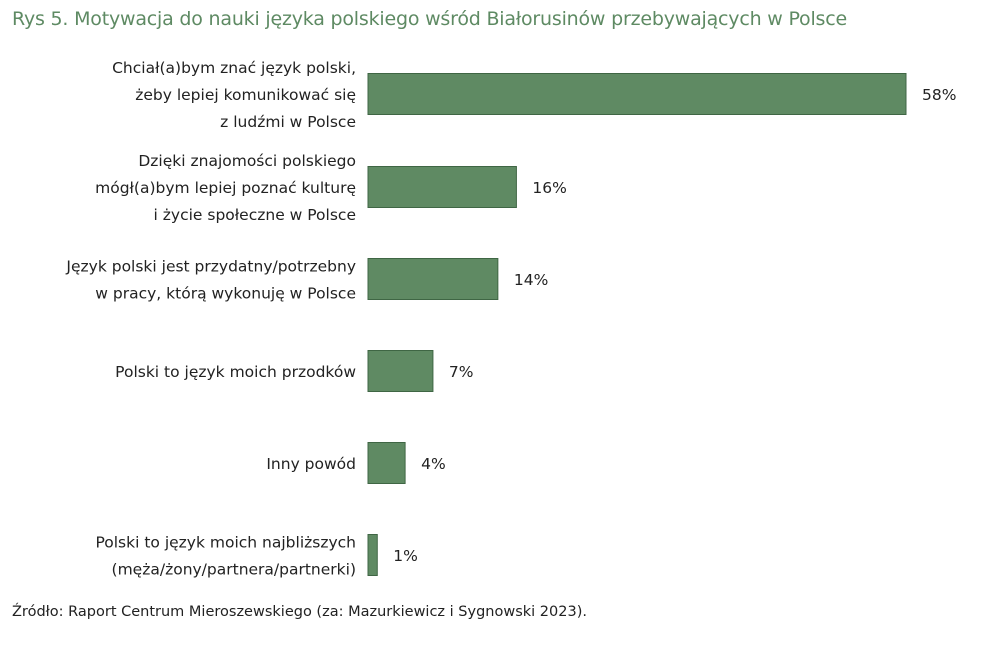 Image resolution: width=1000 pixels, height=648 pixels. Describe the element at coordinates (210, 267) in the screenshot. I see `category-label-line: Język polski jest przydatny/potrzebny` at that location.